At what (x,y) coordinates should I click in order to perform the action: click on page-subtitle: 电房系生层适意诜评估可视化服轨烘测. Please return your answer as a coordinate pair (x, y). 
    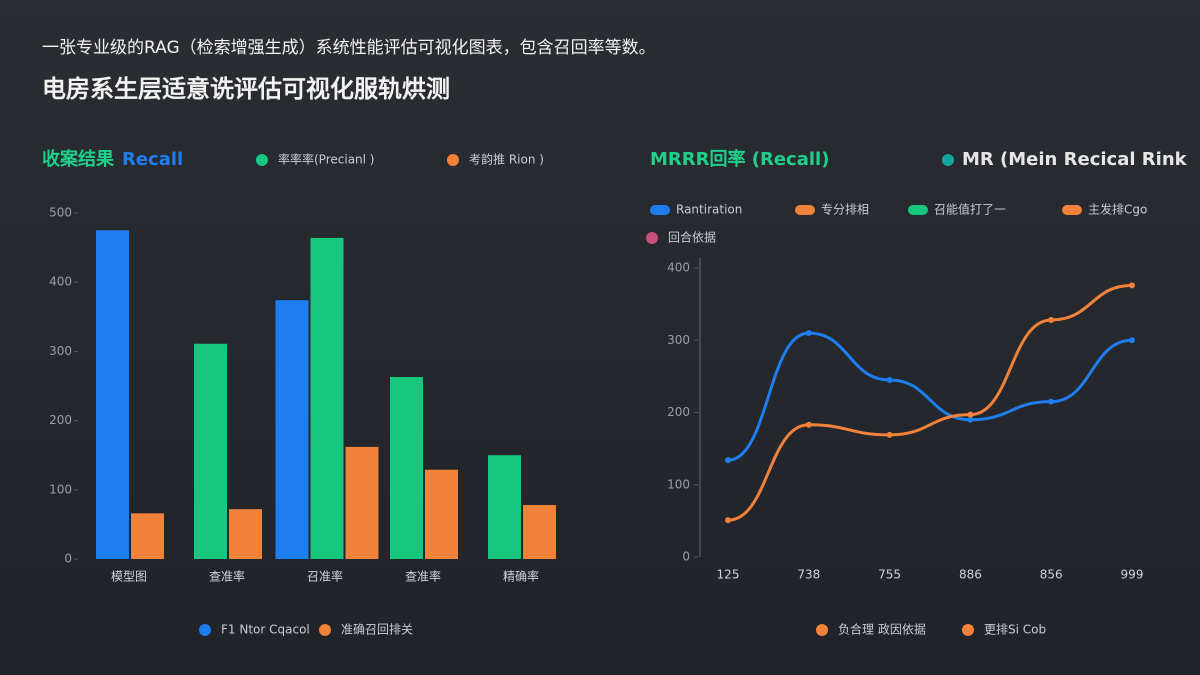
    Looking at the image, I should click on (246, 89).